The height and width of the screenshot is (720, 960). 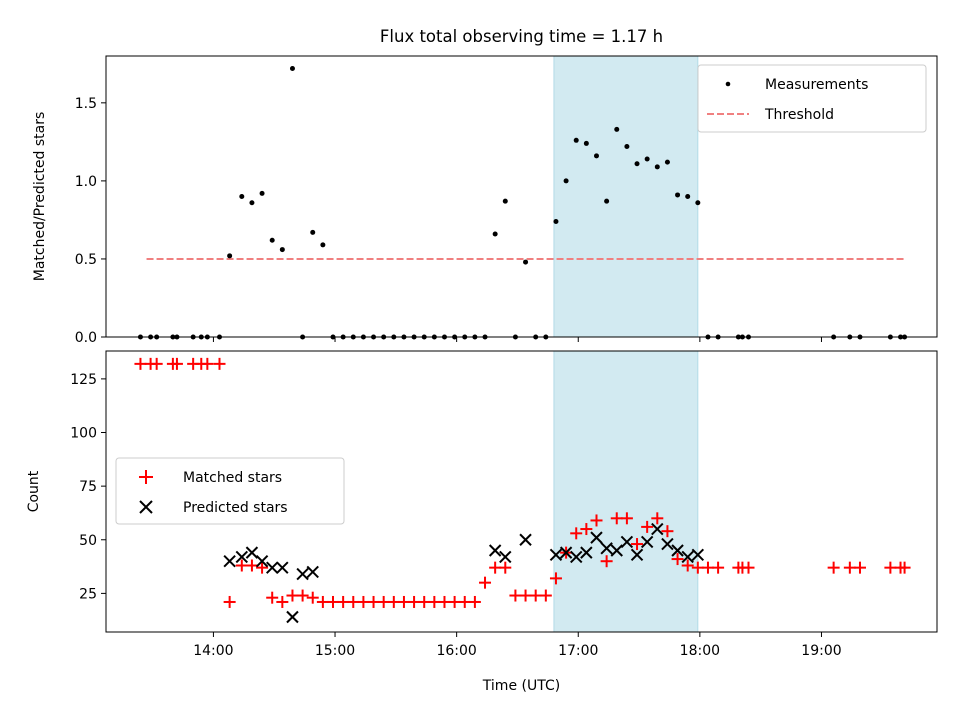 I want to click on y-tick-label: 125, so click(x=83, y=380).